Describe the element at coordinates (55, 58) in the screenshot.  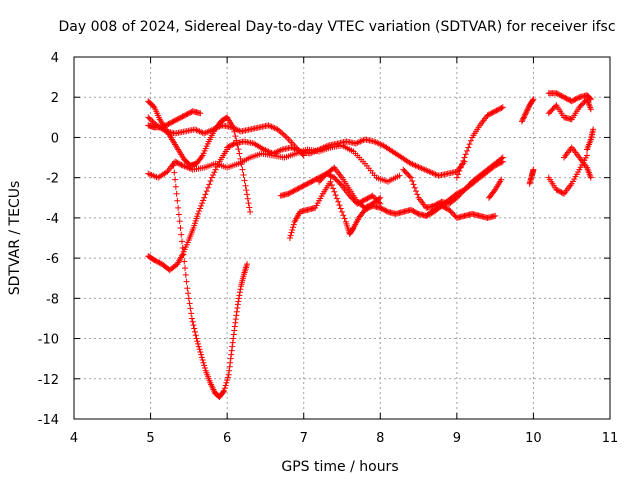
I see `y-tick-label: 4` at that location.